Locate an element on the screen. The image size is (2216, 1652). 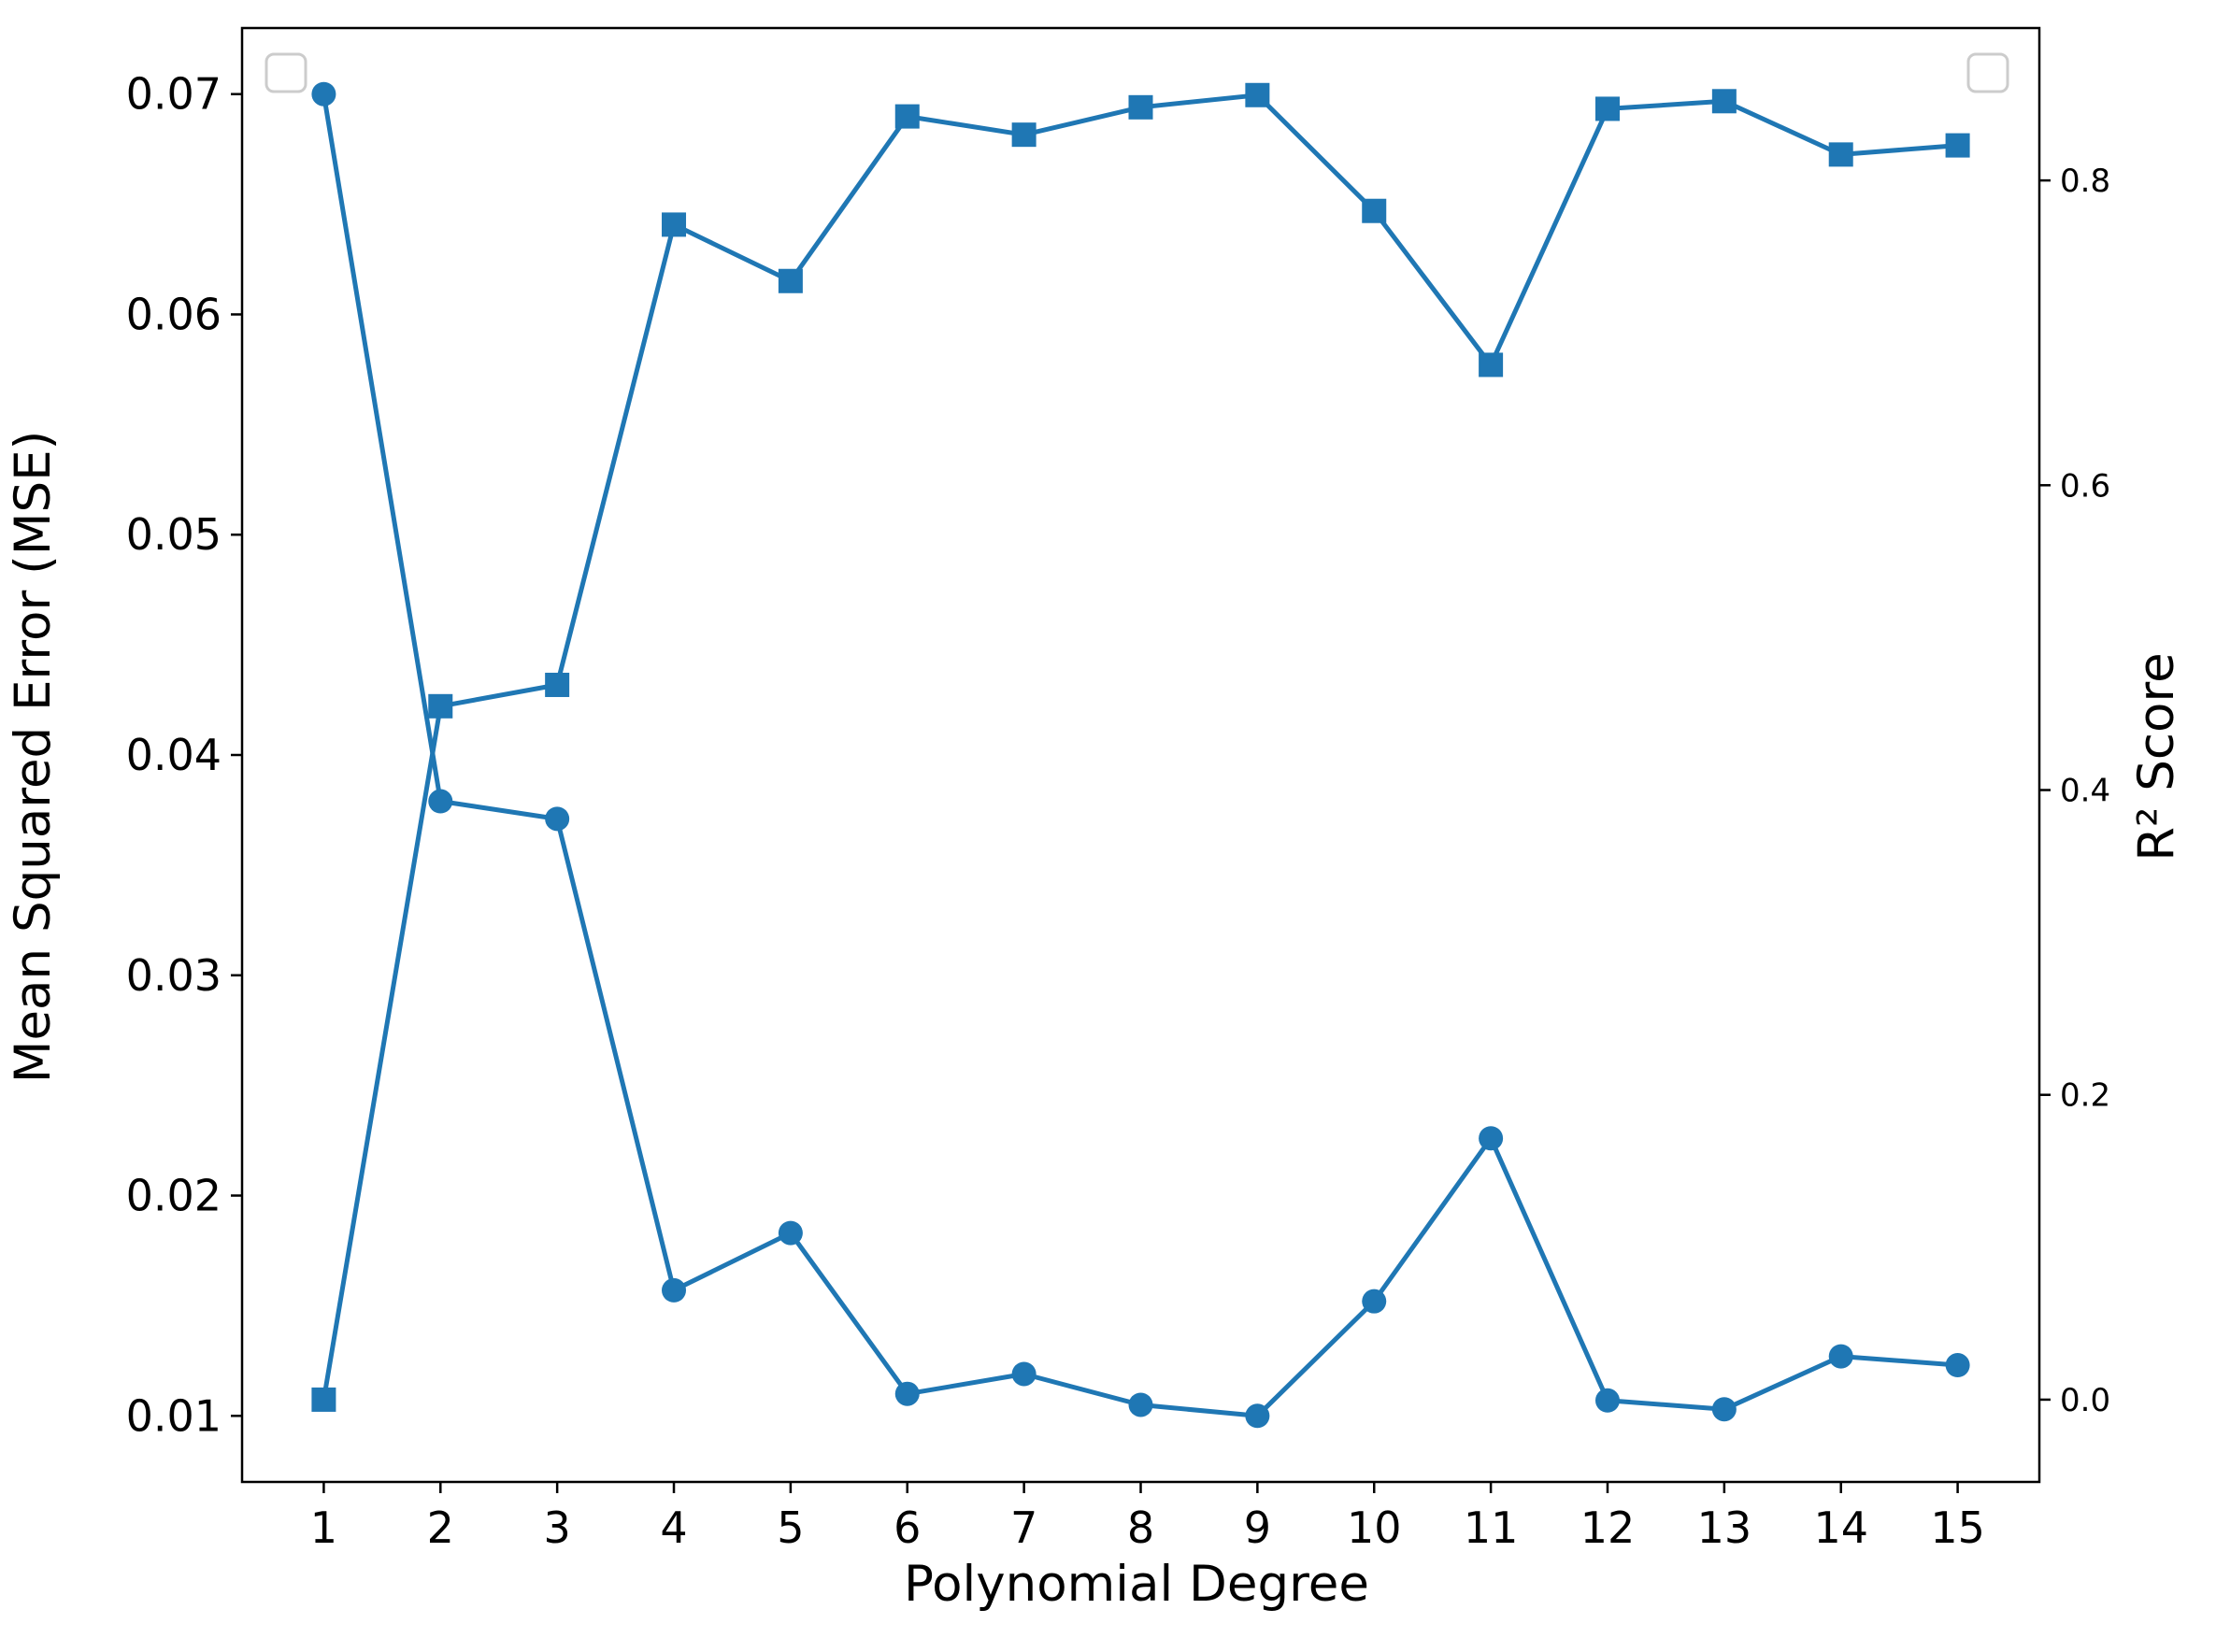
x-tick-label: 9 is located at coordinates (1257, 1528).